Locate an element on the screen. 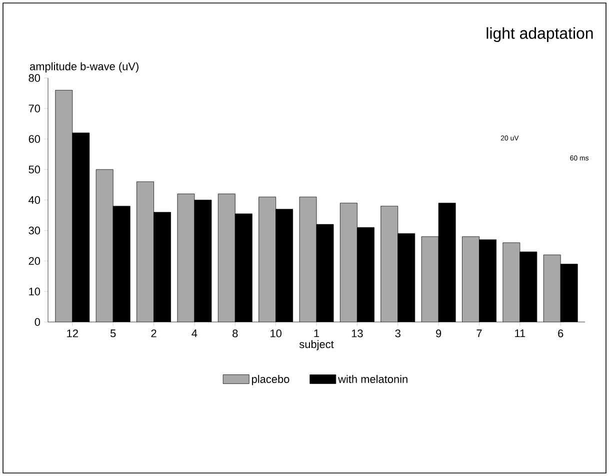  legend-label: with melatonin is located at coordinates (373, 379).